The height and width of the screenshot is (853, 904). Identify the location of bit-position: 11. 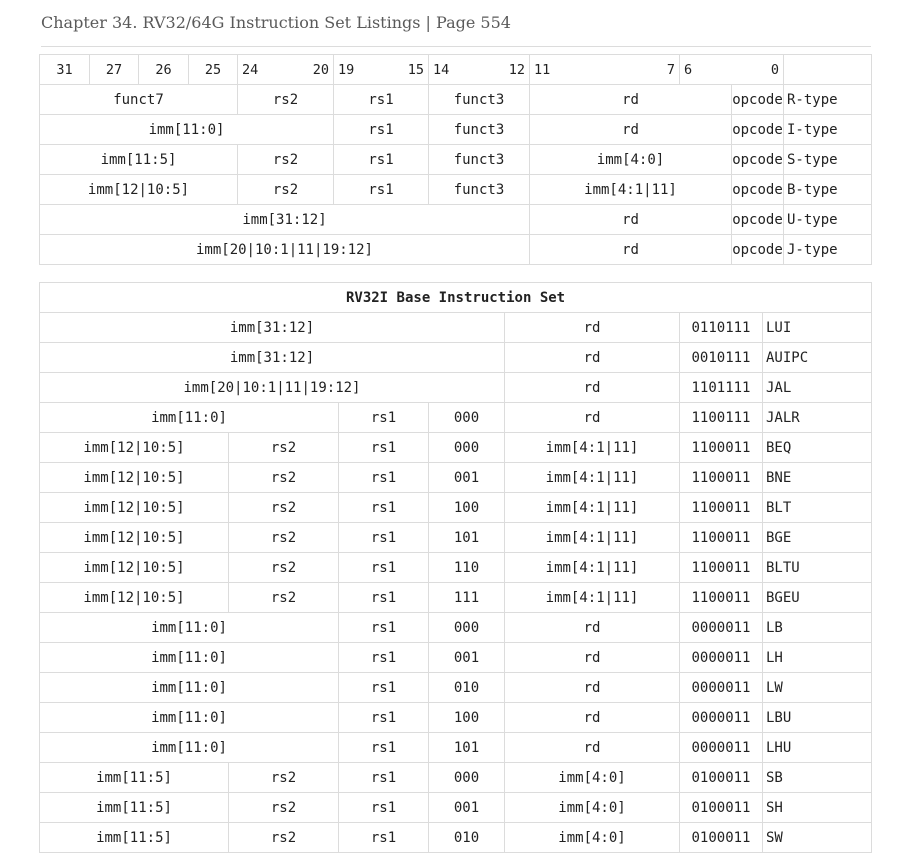
(542, 69).